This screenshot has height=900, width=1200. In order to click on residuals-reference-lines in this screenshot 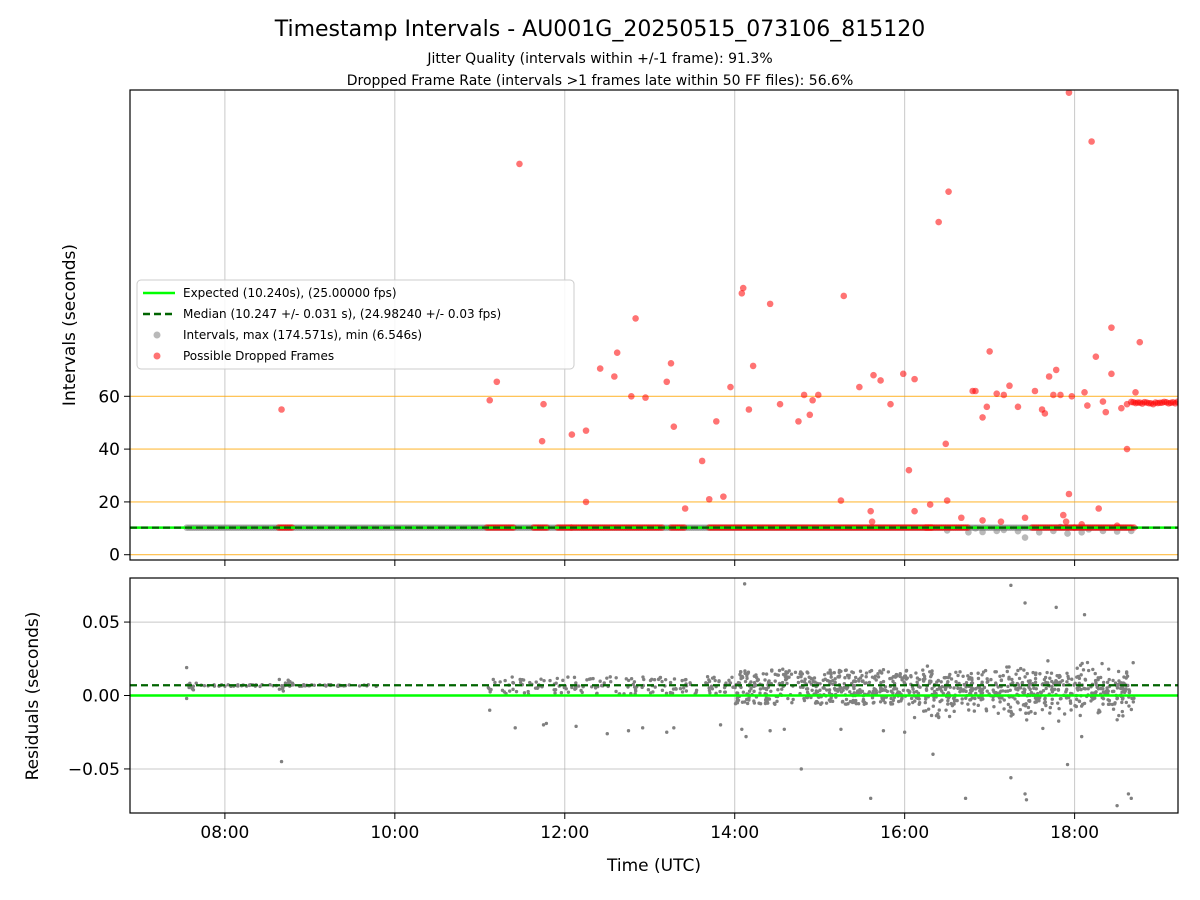, I will do `click(654, 690)`.